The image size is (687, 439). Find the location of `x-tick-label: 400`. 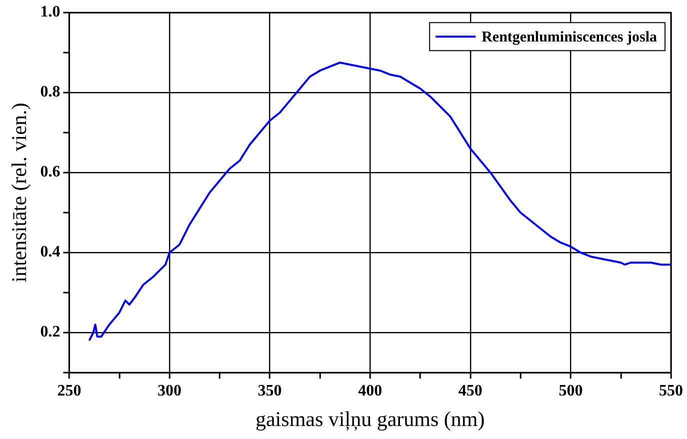

x-tick-label: 400 is located at coordinates (370, 391).